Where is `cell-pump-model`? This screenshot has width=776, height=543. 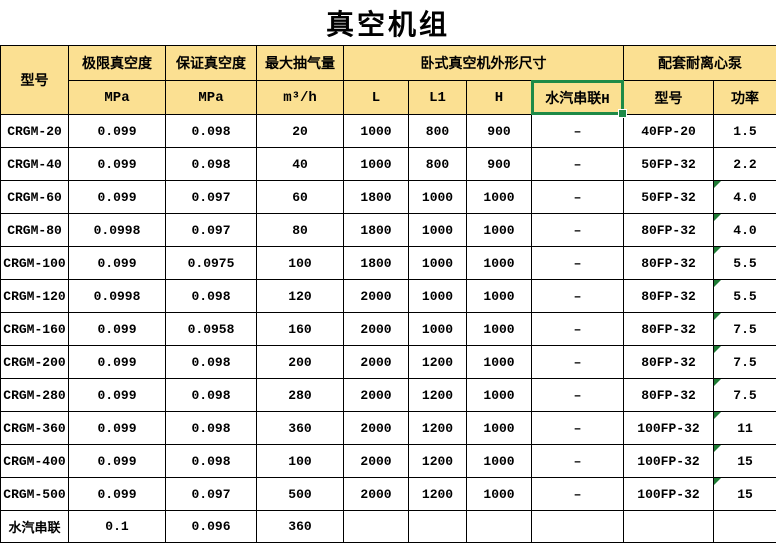
cell-pump-model is located at coordinates (668, 526).